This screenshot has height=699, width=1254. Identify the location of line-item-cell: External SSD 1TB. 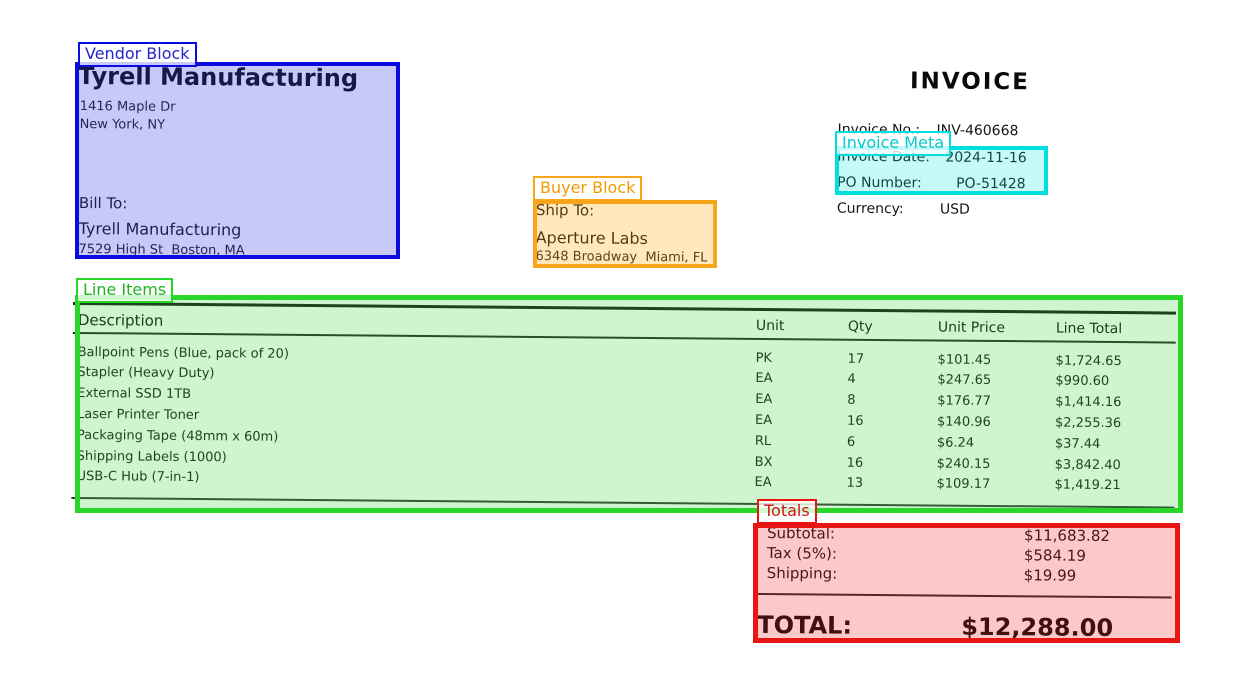
(134, 394).